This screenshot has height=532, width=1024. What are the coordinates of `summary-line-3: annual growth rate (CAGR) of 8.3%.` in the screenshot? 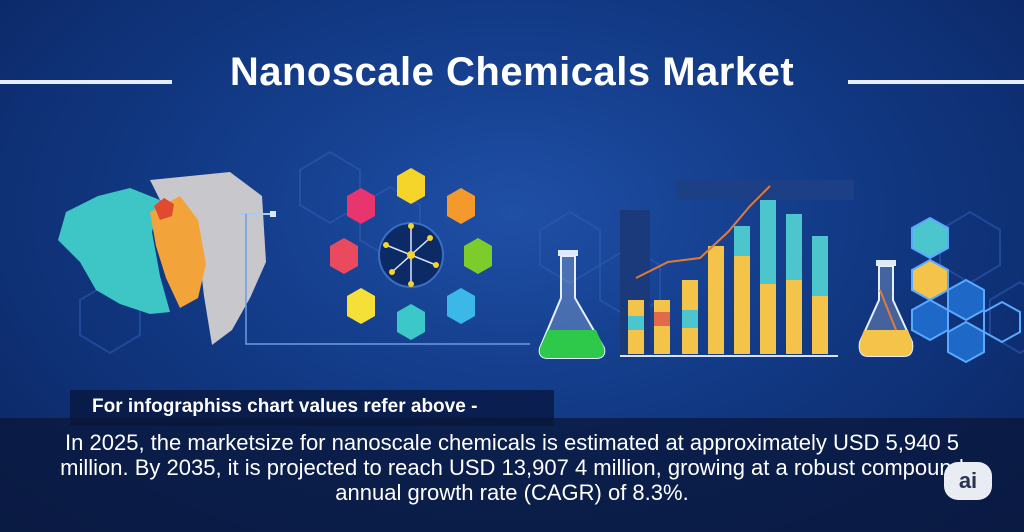 It's located at (512, 492).